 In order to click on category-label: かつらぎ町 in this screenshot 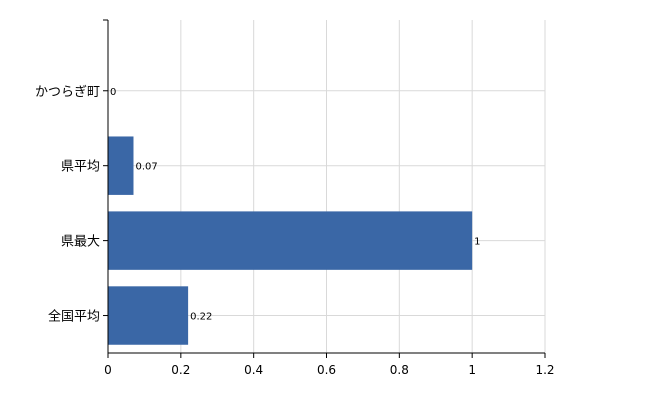, I will do `click(67, 92)`.